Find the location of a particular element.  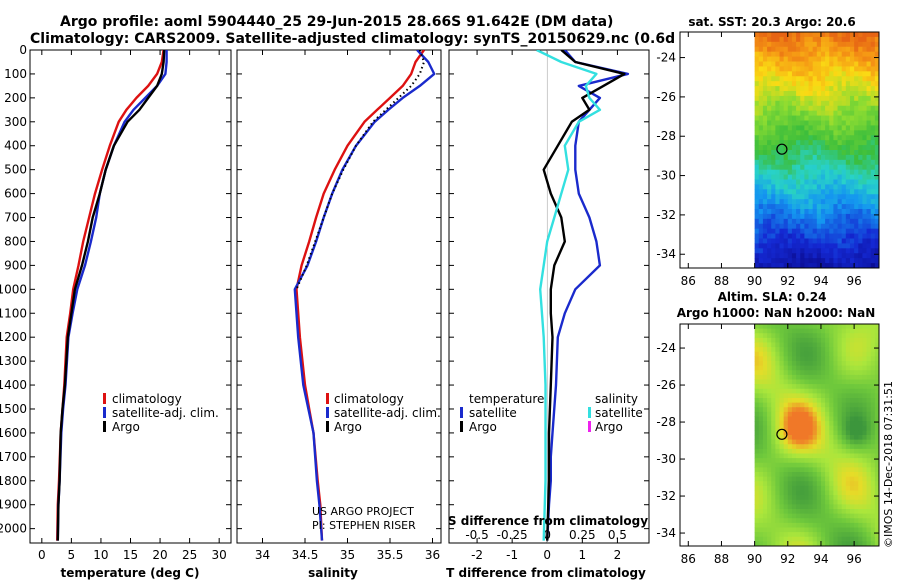

x-tick-label: 0 is located at coordinates (547, 555).